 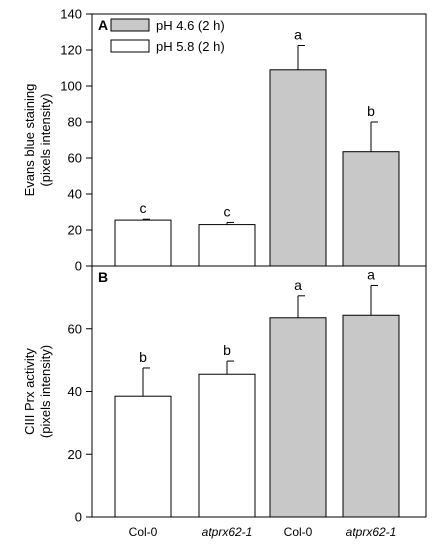 I want to click on y-tick-label: 100, so click(x=71, y=86).